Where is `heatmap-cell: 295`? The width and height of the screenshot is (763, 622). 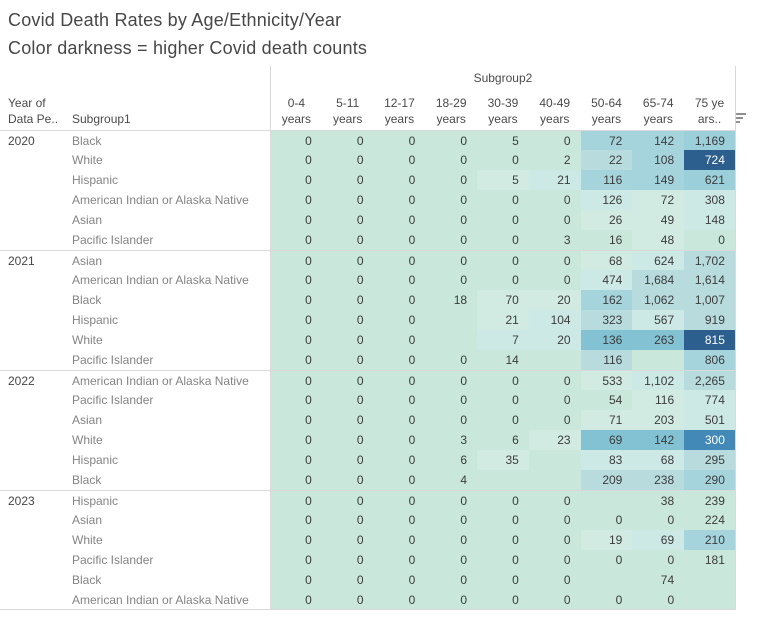 heatmap-cell: 295 is located at coordinates (710, 460).